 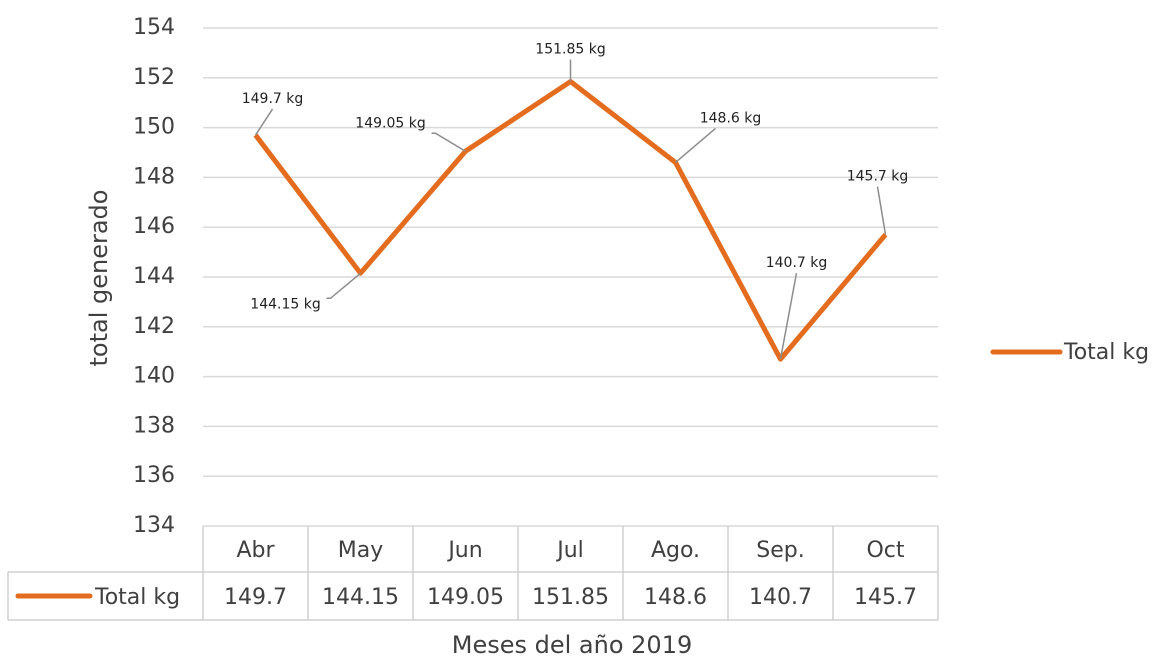 I want to click on x-tick-label: Jun, so click(x=464, y=550).